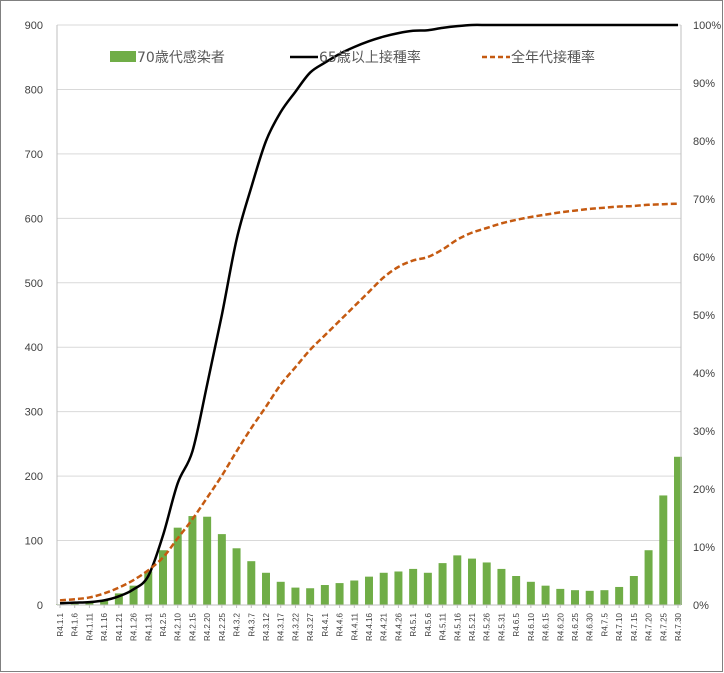 The width and height of the screenshot is (724, 673). I want to click on x-tick-label: R4.2.5, so click(163, 624).